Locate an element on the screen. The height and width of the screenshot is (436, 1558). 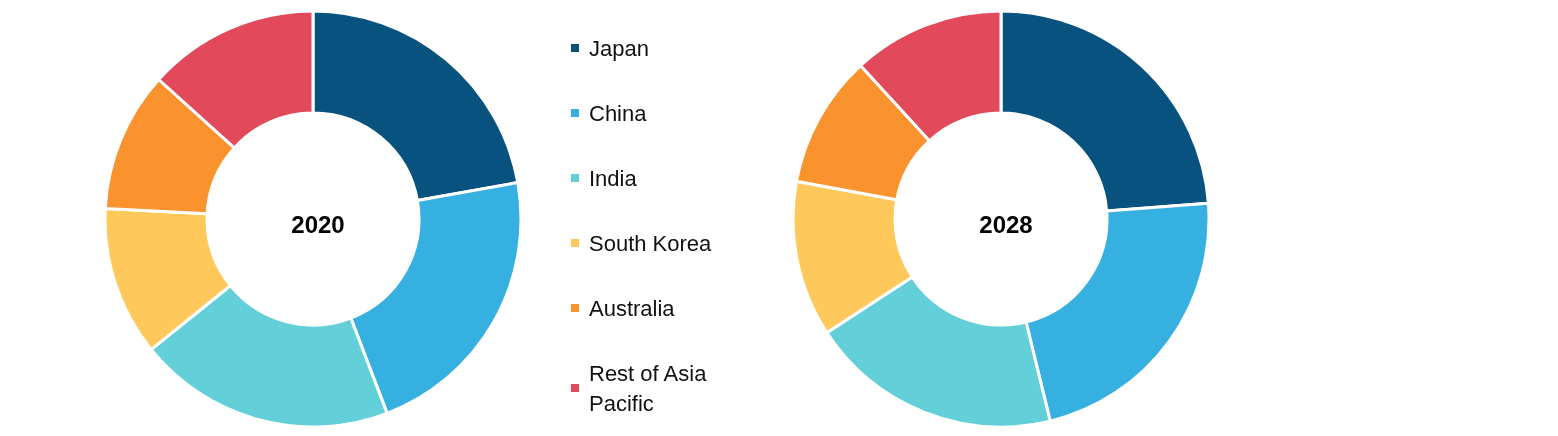
legend-label: Rest of Asia Pacific is located at coordinates (651, 388).